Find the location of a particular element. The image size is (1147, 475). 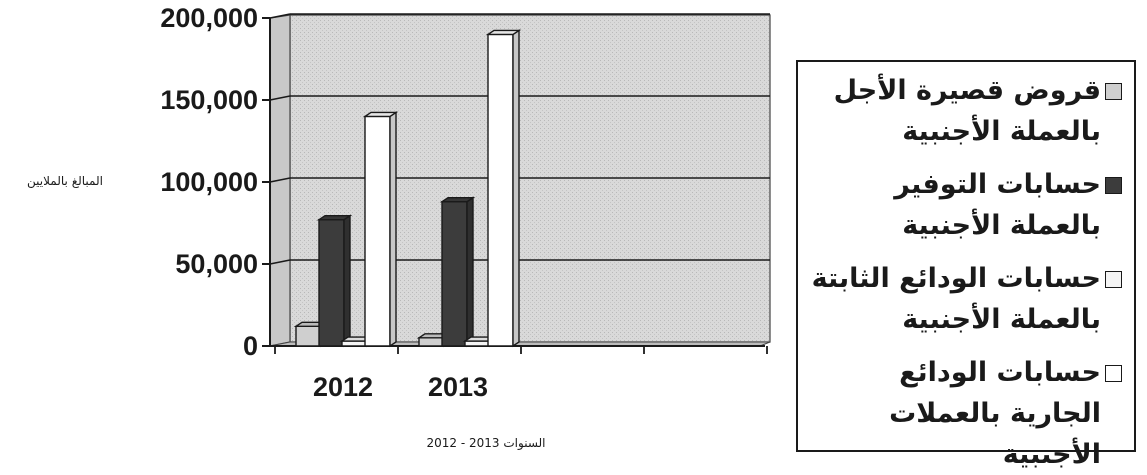

legend-item-short-term-loans: قروض قصيرة الأجل بالعملة الأجنبية is located at coordinates (963, 111).